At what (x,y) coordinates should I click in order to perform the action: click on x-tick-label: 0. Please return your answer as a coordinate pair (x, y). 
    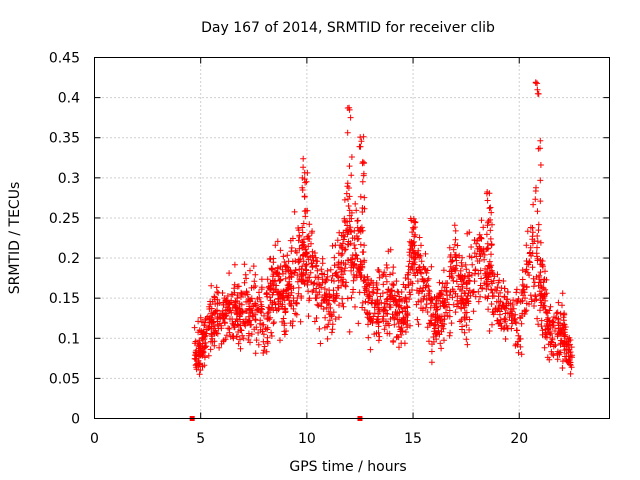
    Looking at the image, I should click on (94, 439).